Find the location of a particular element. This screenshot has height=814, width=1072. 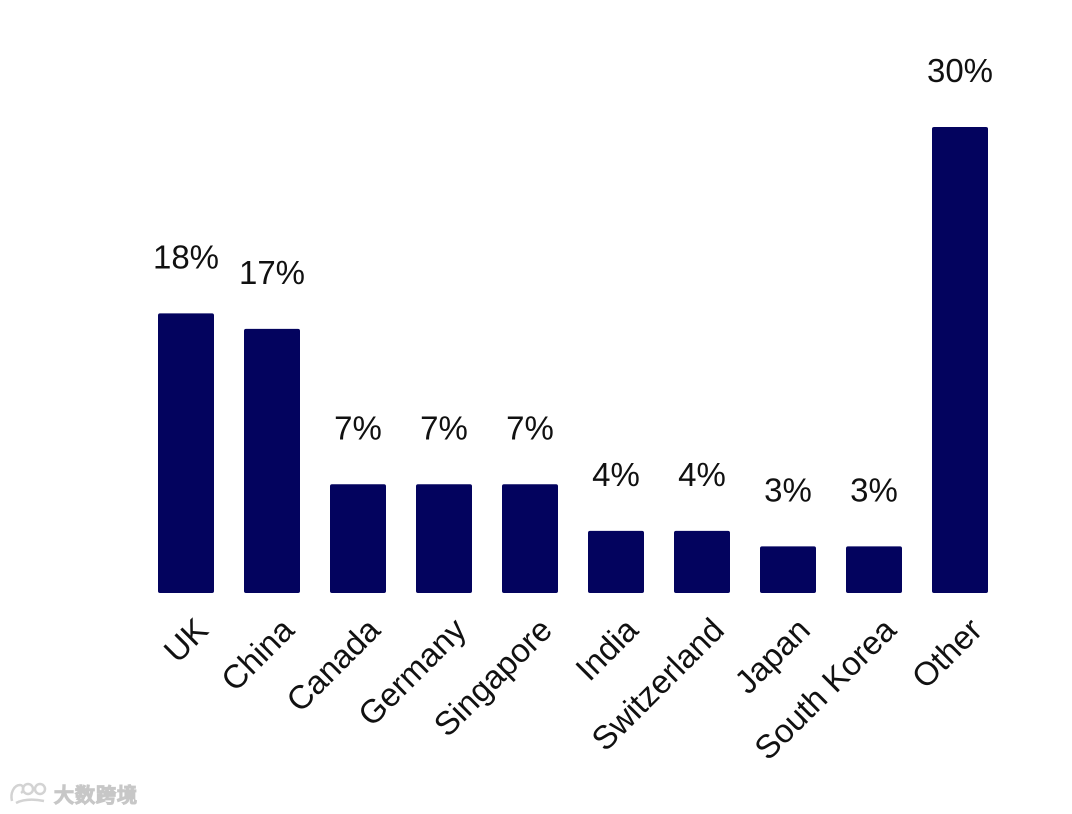

watermark-text: 大数跨境 is located at coordinates (96, 794).